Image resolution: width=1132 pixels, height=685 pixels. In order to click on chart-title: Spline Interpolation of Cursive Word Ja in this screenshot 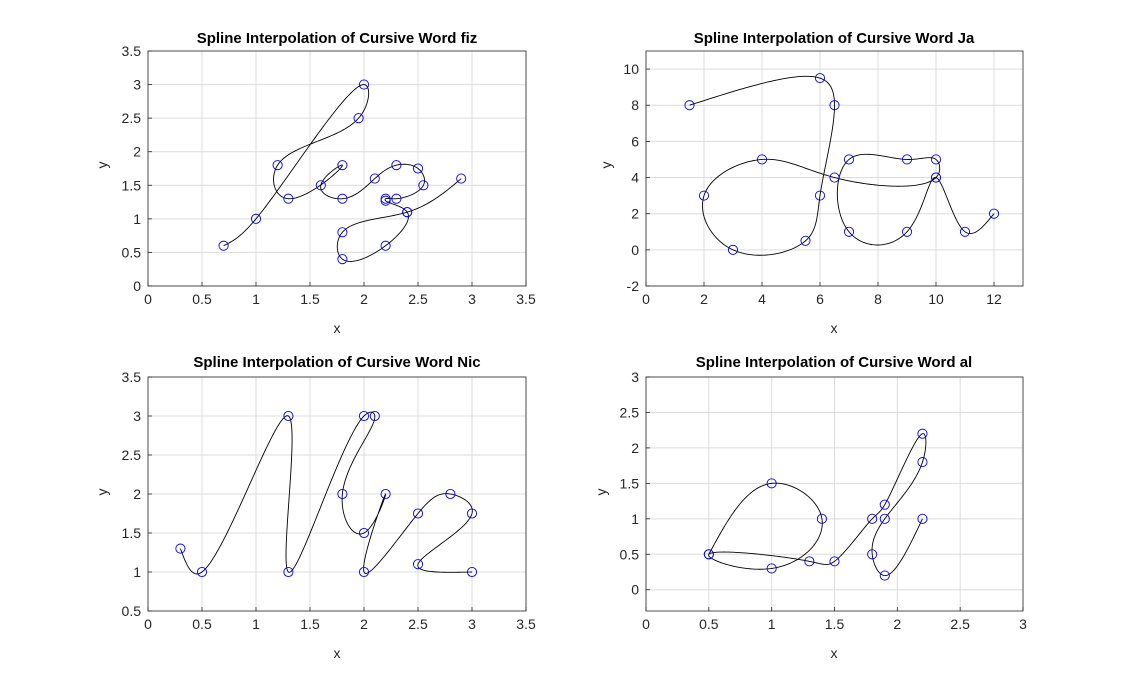, I will do `click(834, 38)`.